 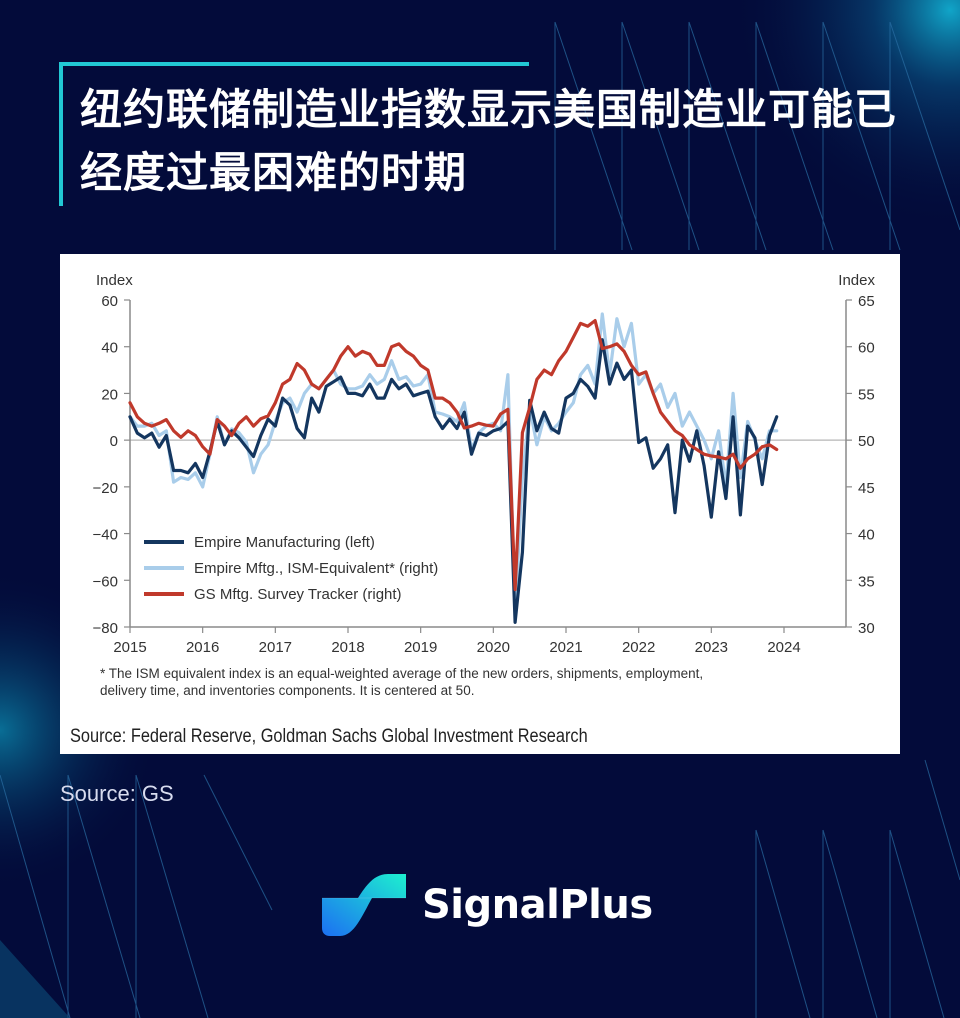 What do you see at coordinates (284, 542) in the screenshot?
I see `legend-label: Empire Manufacturing (left)` at bounding box center [284, 542].